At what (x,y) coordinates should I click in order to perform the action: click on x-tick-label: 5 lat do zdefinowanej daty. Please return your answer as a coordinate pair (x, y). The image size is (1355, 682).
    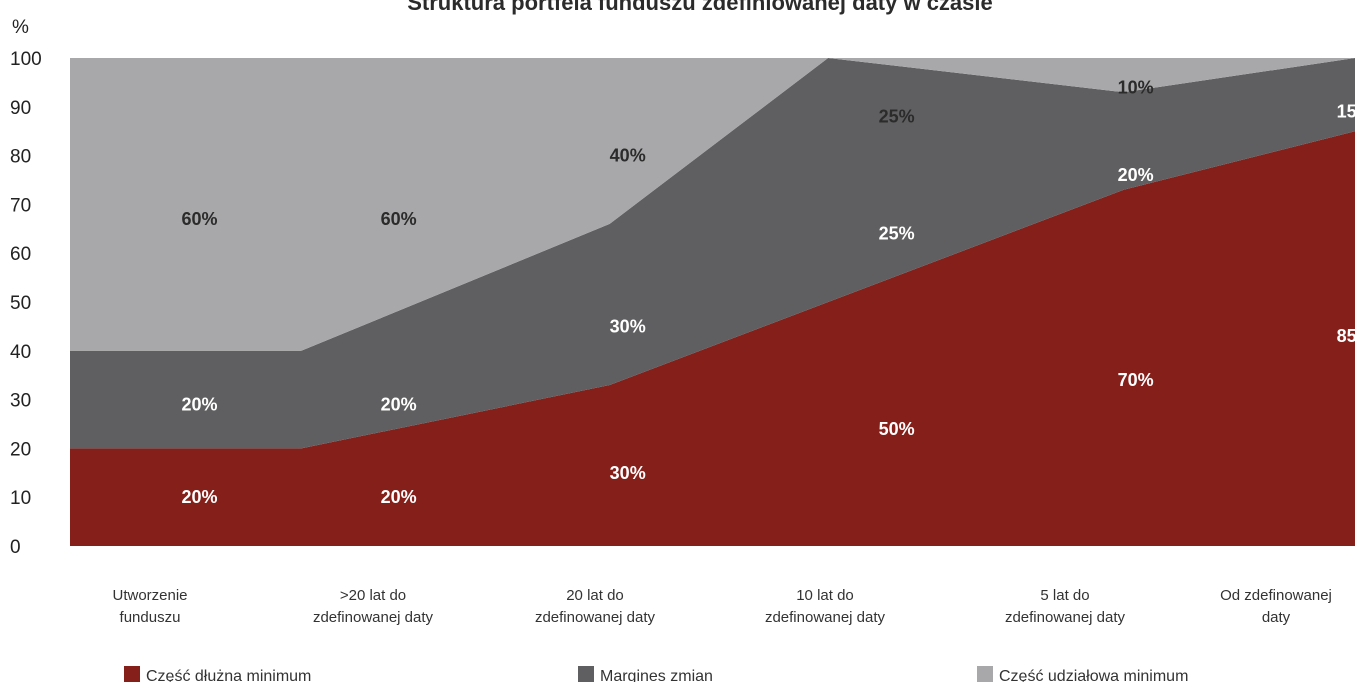
    Looking at the image, I should click on (1065, 606).